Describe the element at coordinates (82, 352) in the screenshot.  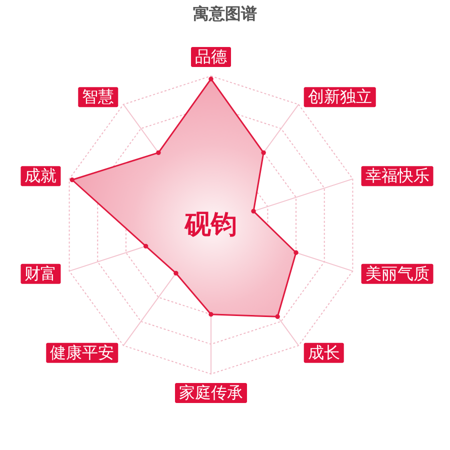
I see `spoke-label: 健康平安` at that location.